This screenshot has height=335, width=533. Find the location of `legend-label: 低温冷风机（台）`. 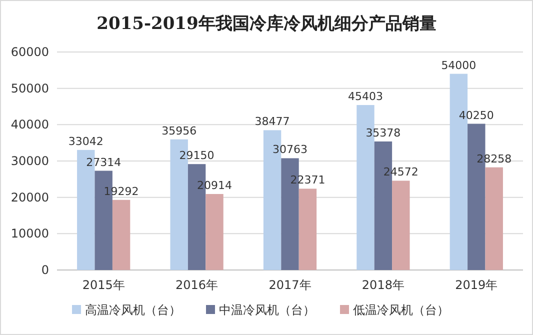

legend-label: 低温冷风机（台） is located at coordinates (401, 310).